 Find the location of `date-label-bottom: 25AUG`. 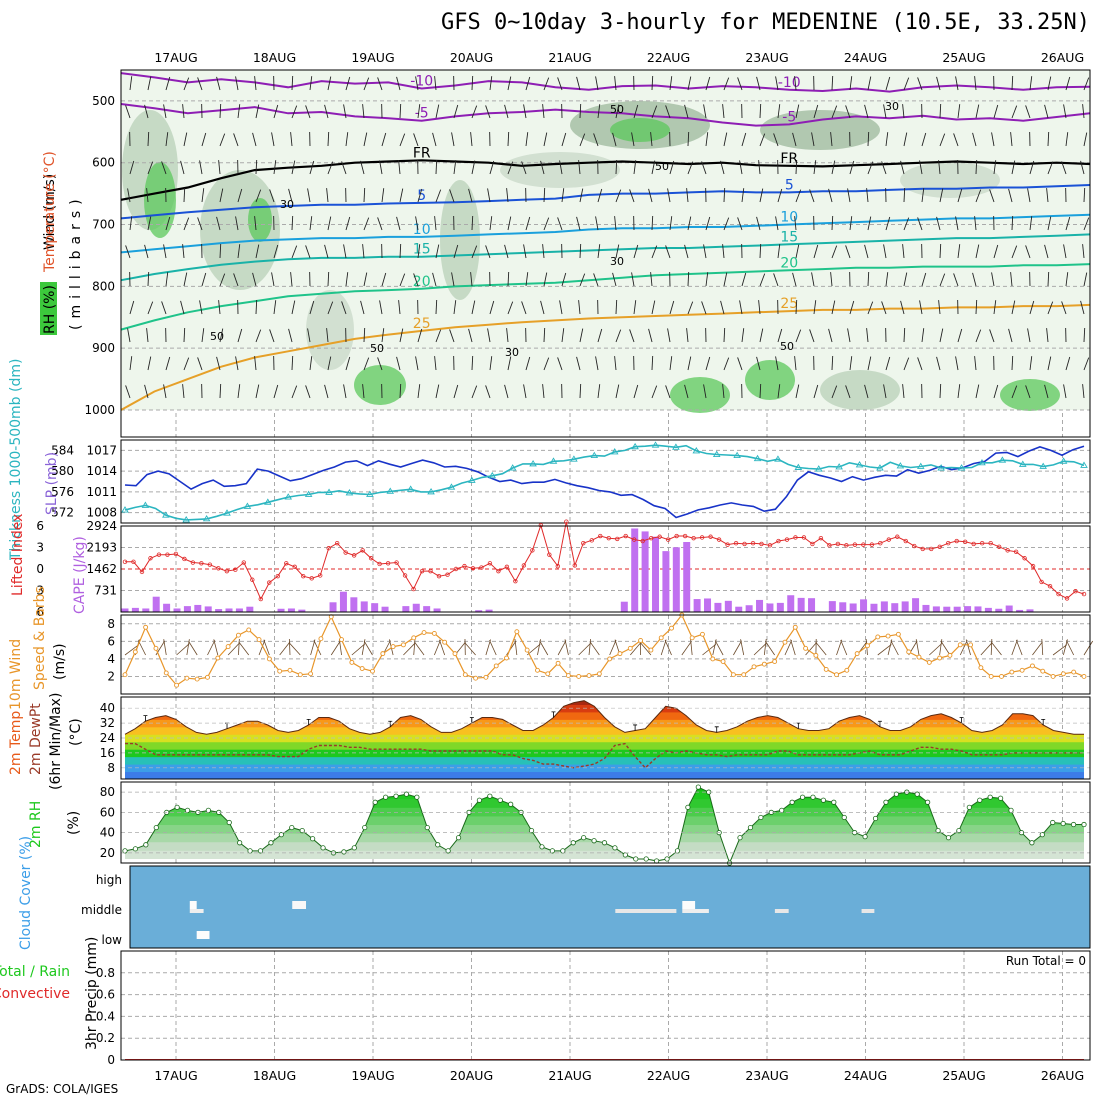

date-label-bottom: 25AUG is located at coordinates (963, 1075).